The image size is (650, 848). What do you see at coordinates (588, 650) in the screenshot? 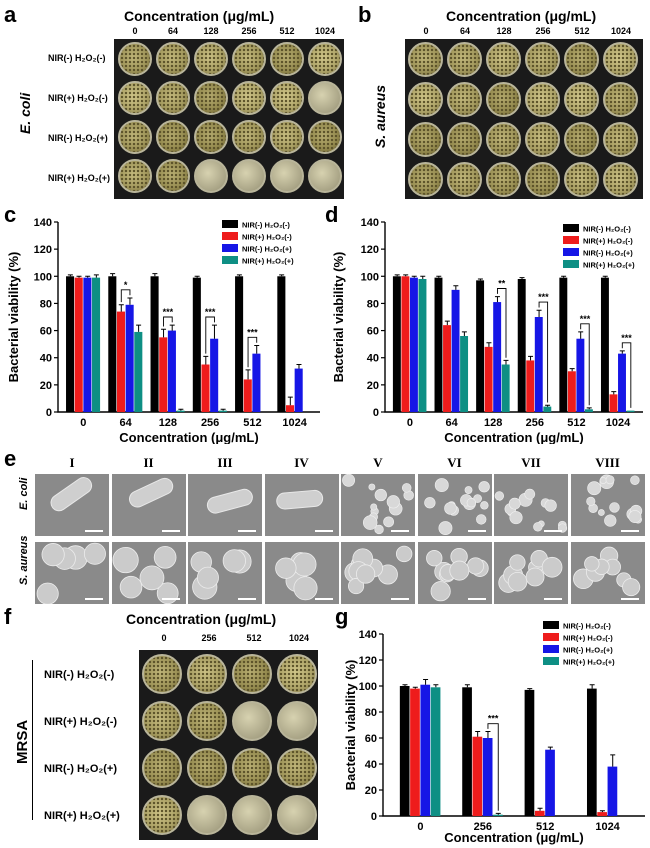
I see `legend-label: NIR(-) H₂O₂(+)` at bounding box center [588, 650].